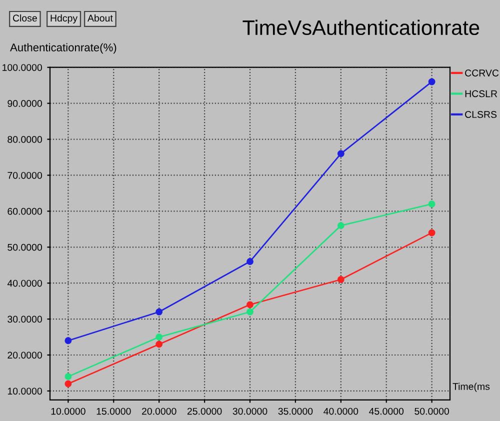  What do you see at coordinates (159, 411) in the screenshot?
I see `x-tick-label: 20.0000` at bounding box center [159, 411].